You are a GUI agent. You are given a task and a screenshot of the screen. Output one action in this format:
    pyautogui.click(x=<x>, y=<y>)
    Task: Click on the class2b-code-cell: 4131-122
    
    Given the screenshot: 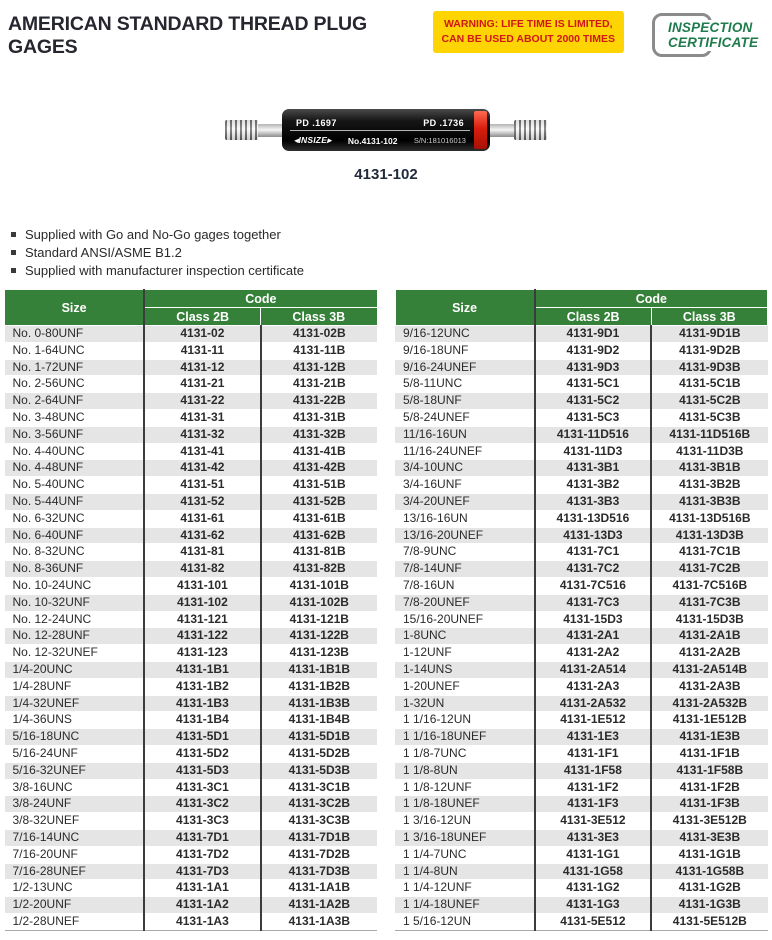 What is the action you would take?
    pyautogui.click(x=202, y=636)
    